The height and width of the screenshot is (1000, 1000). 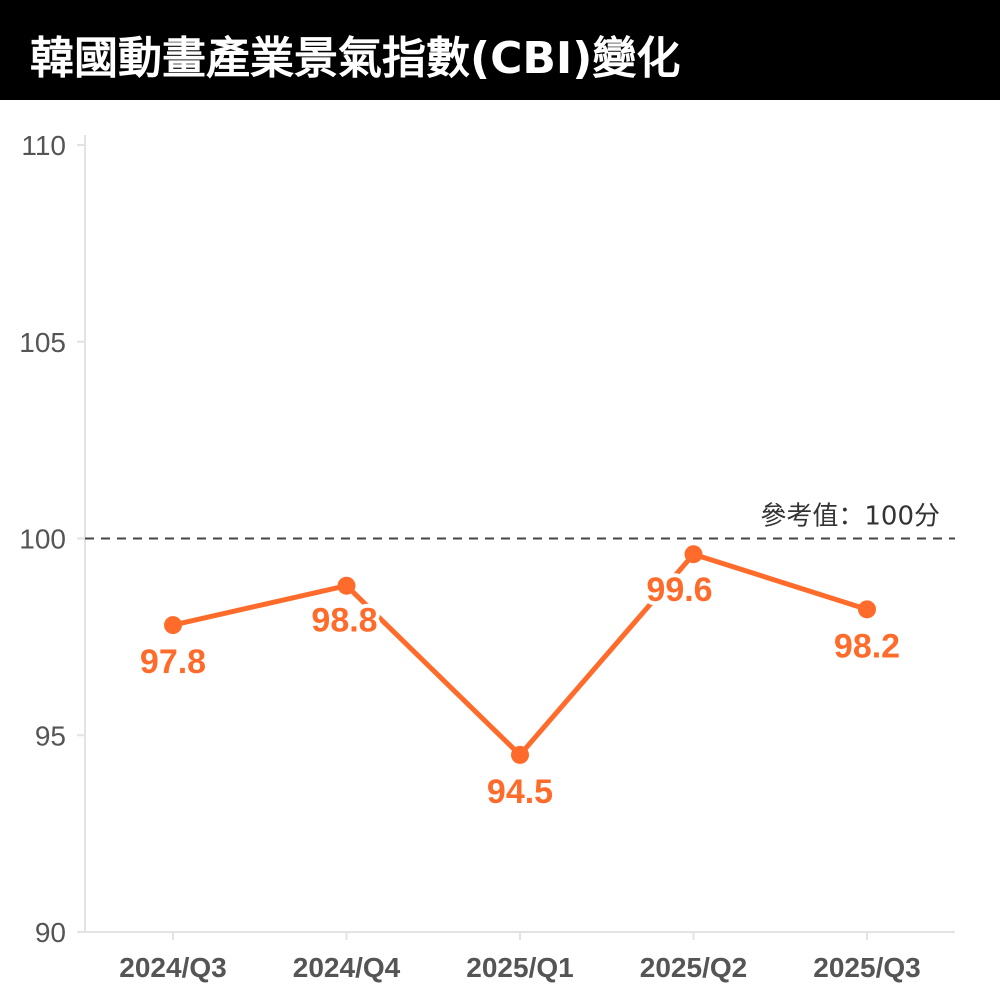 I want to click on data-label-halo: 99.6, so click(x=679, y=590).